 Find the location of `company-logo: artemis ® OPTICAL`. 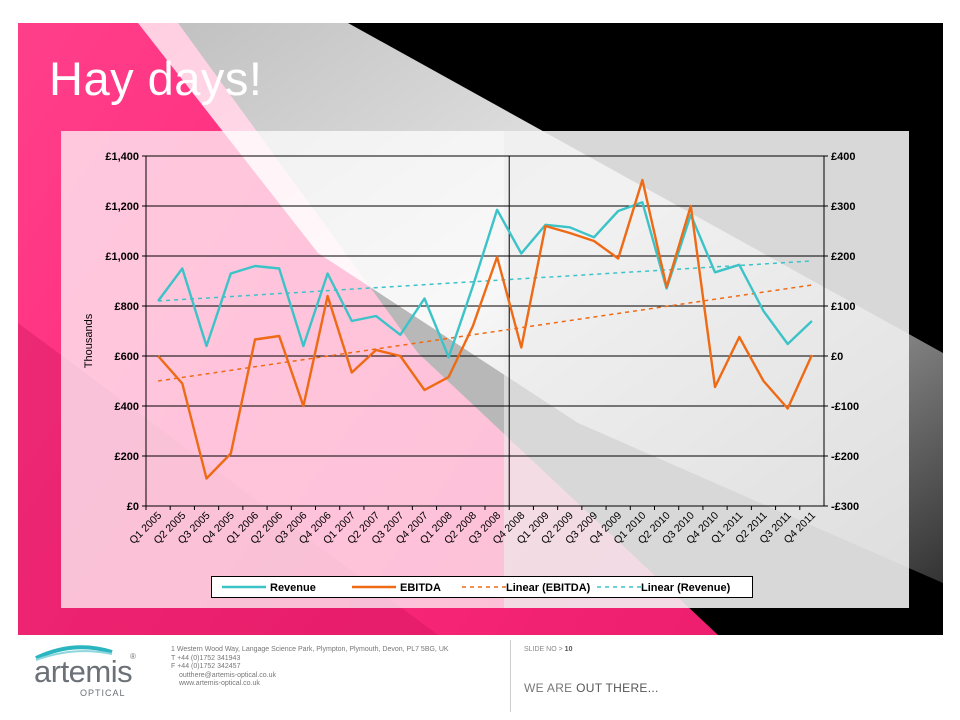

company-logo: artemis ® OPTICAL is located at coordinates (89, 671).